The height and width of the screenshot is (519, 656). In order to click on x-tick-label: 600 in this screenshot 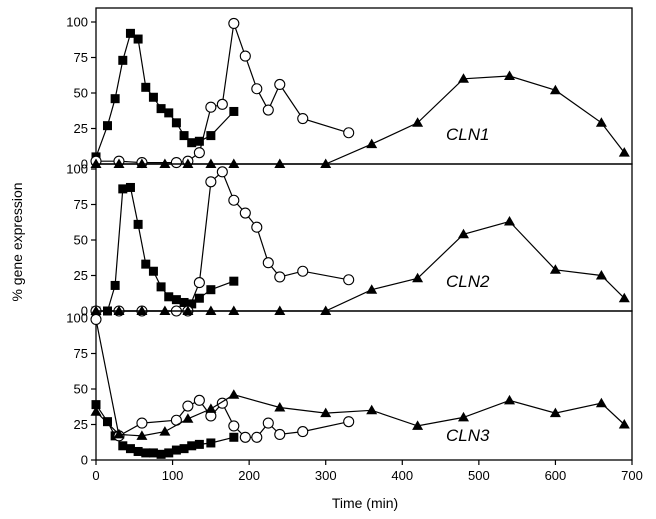, I will do `click(556, 475)`.